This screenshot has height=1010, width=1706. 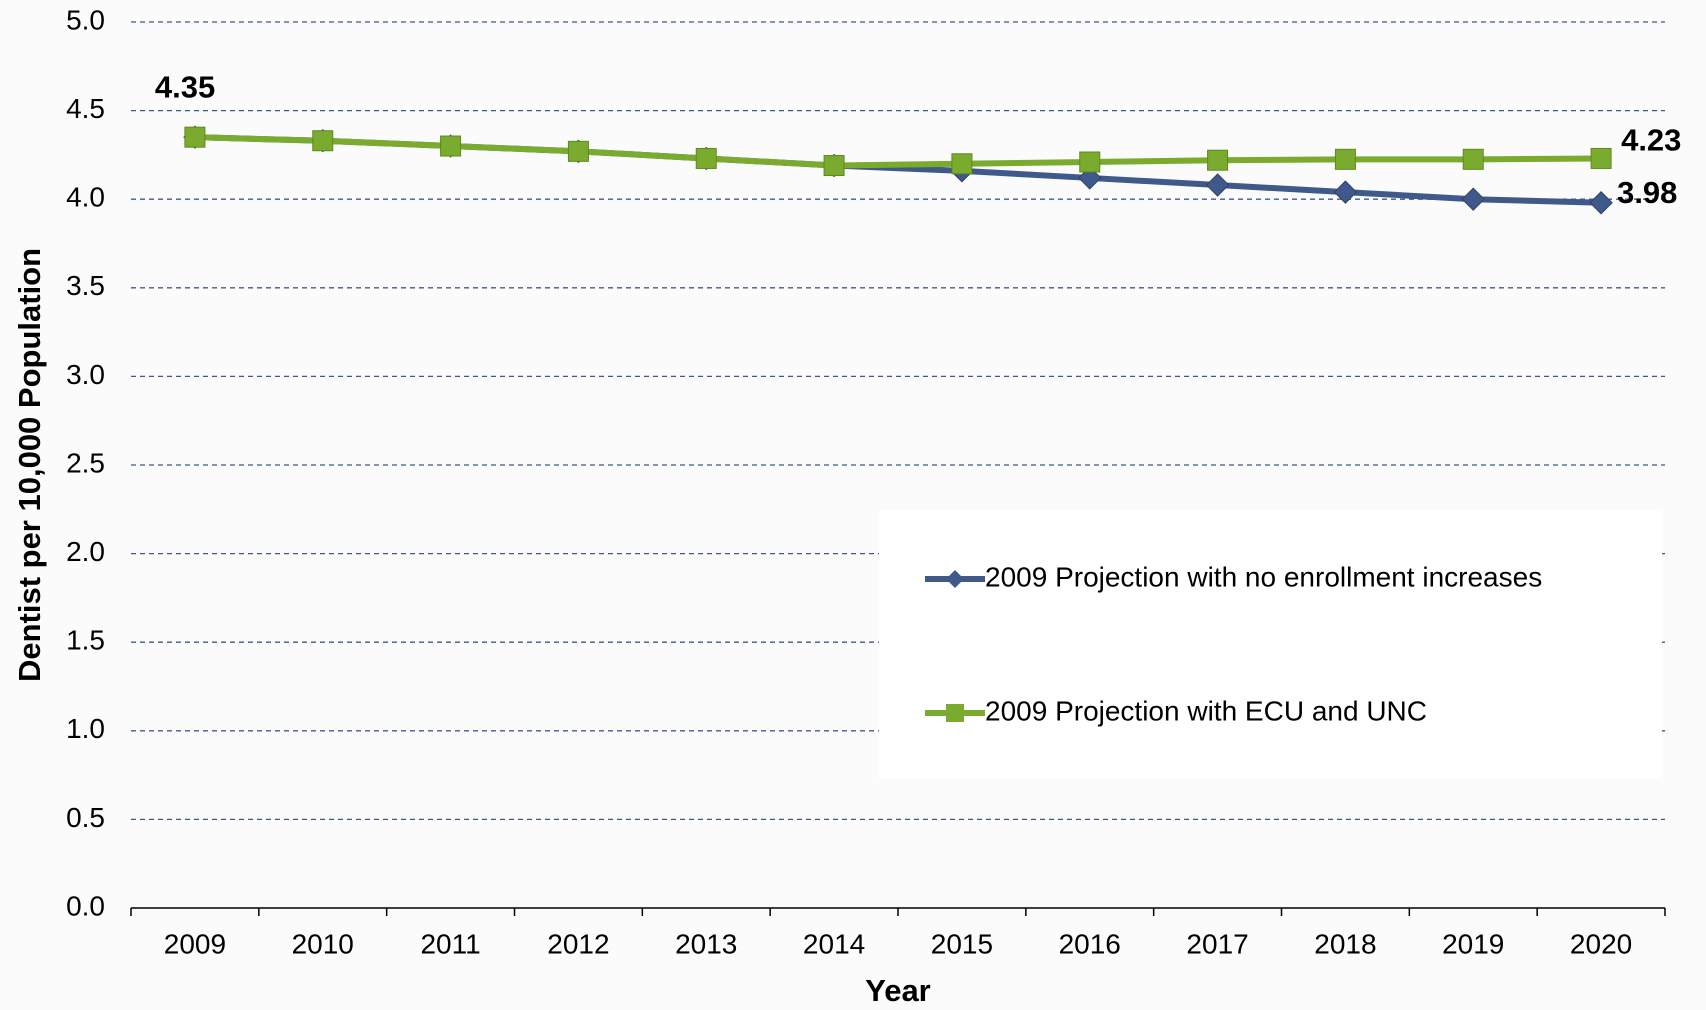 What do you see at coordinates (85, 374) in the screenshot?
I see `y-tick-label: 3.0` at bounding box center [85, 374].